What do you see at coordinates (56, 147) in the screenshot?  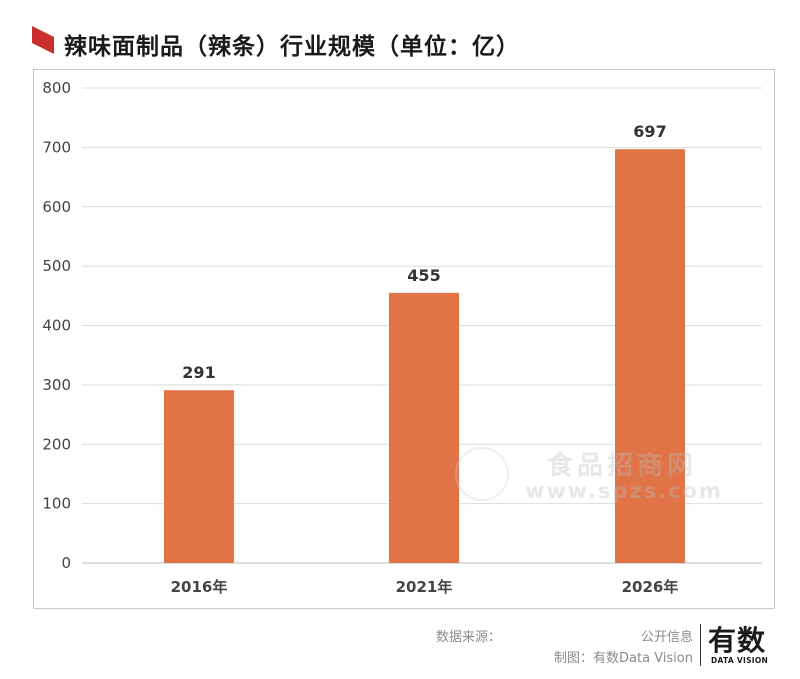 I see `y-tick-label: 700` at bounding box center [56, 147].